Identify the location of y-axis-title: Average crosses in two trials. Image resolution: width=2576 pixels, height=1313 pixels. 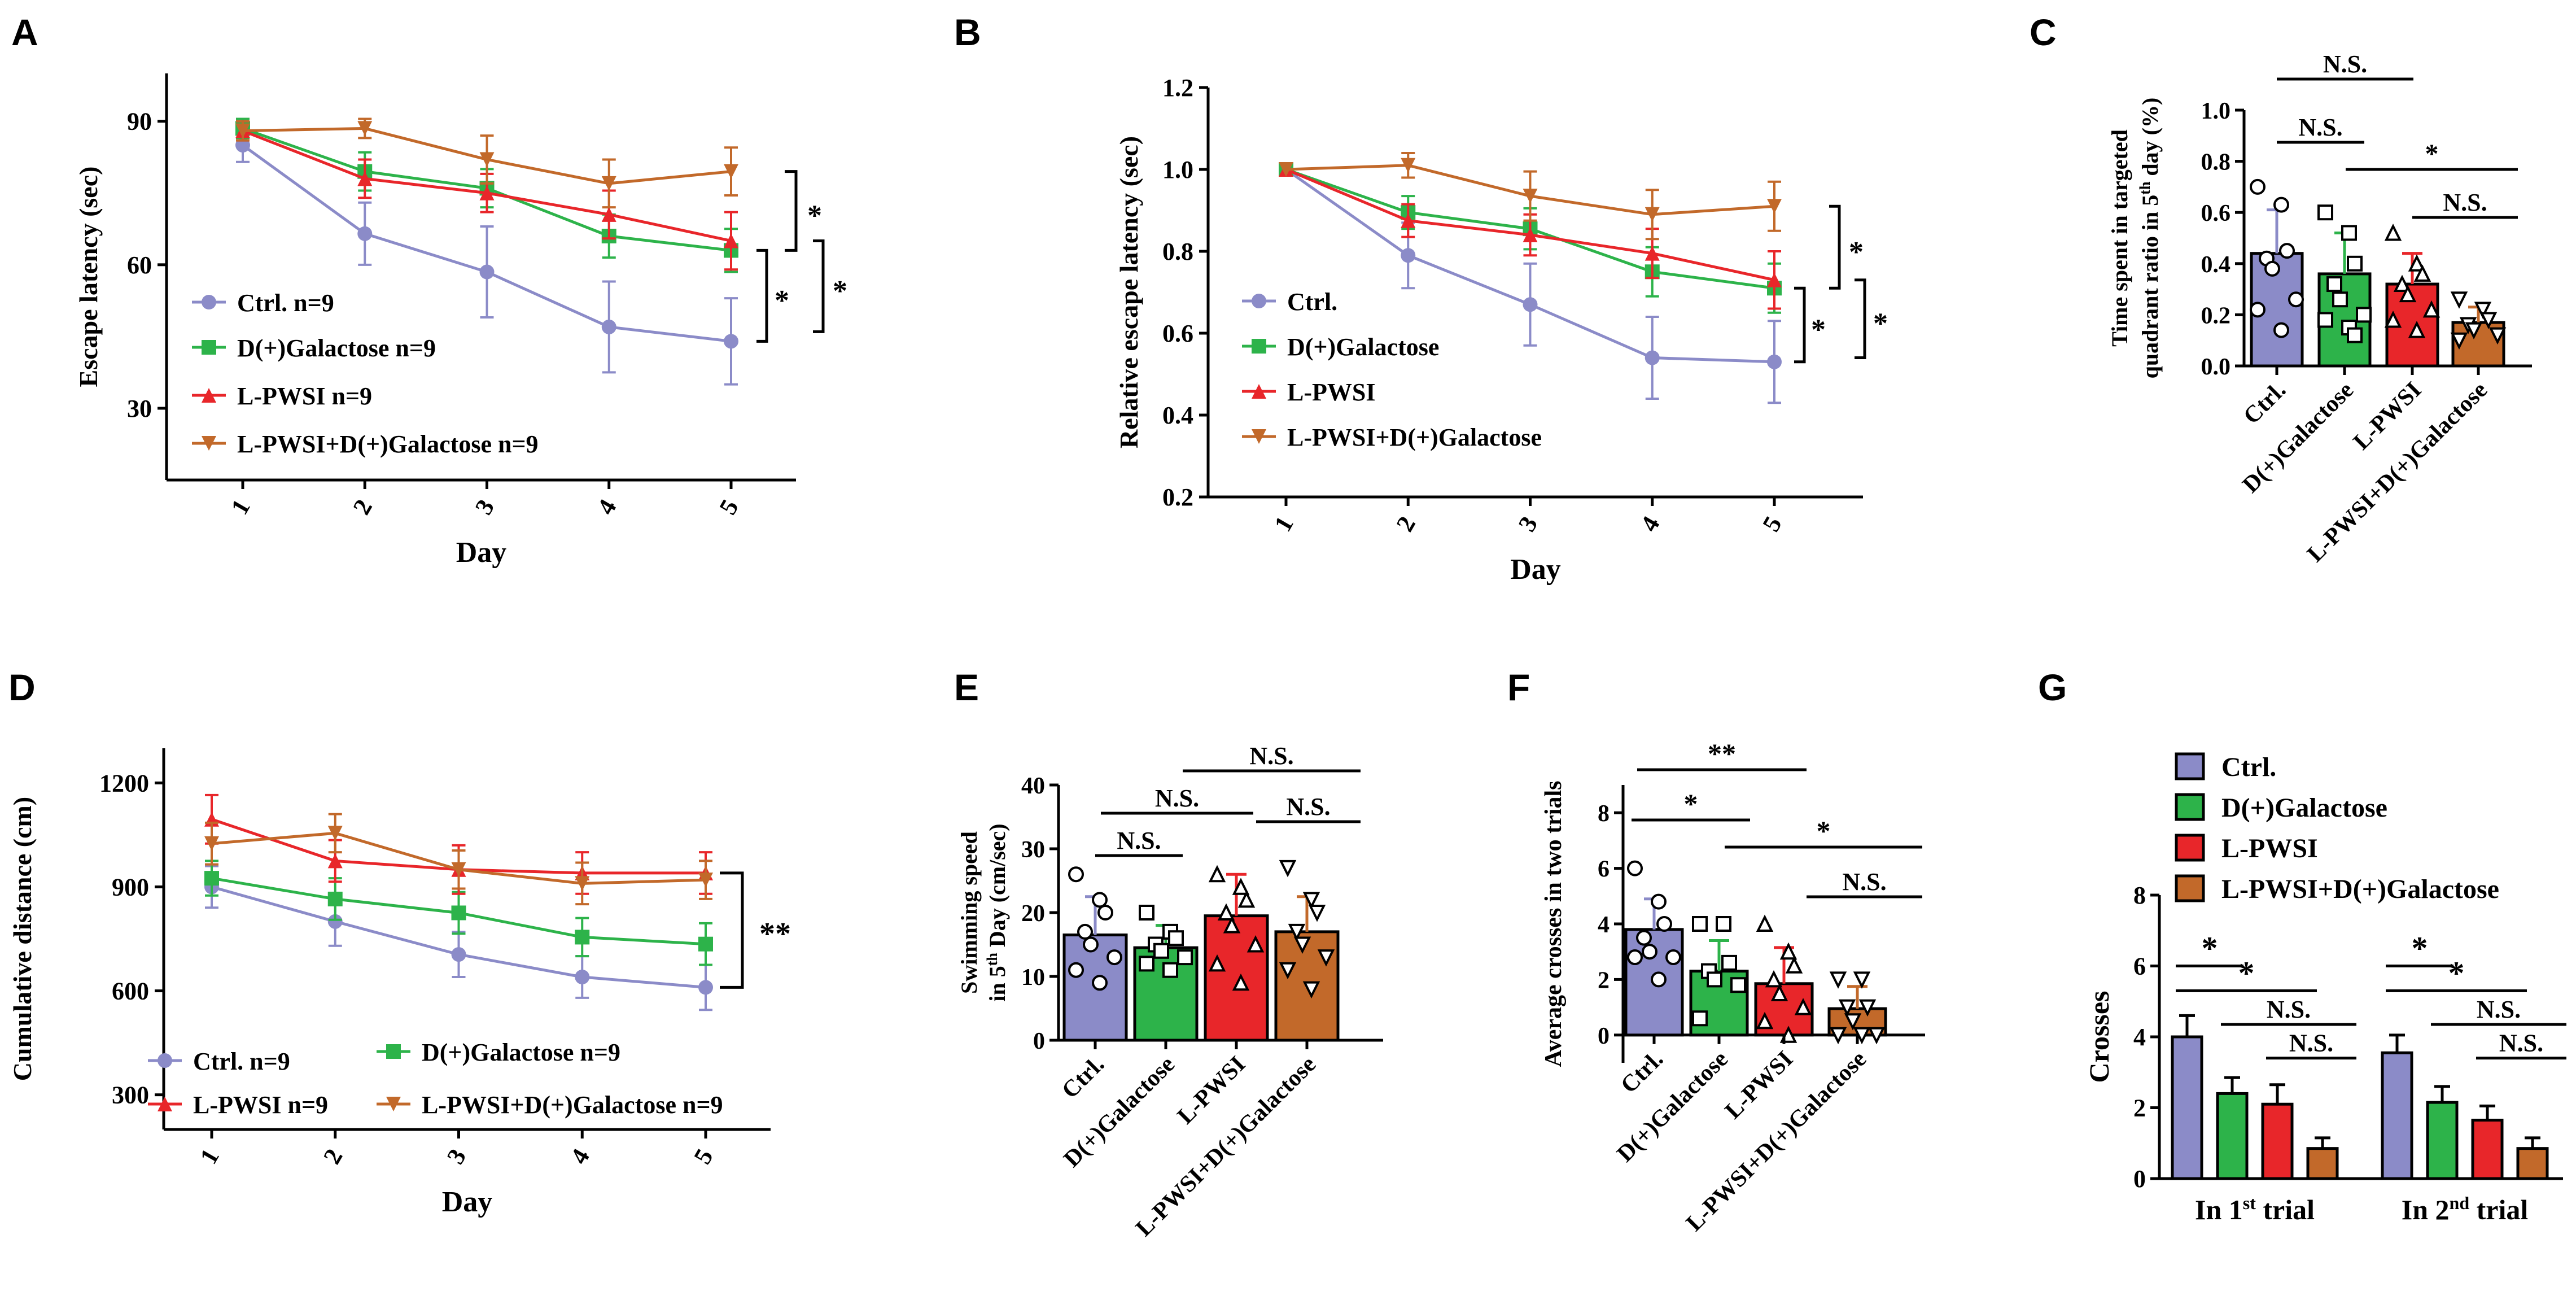
(1554, 924).